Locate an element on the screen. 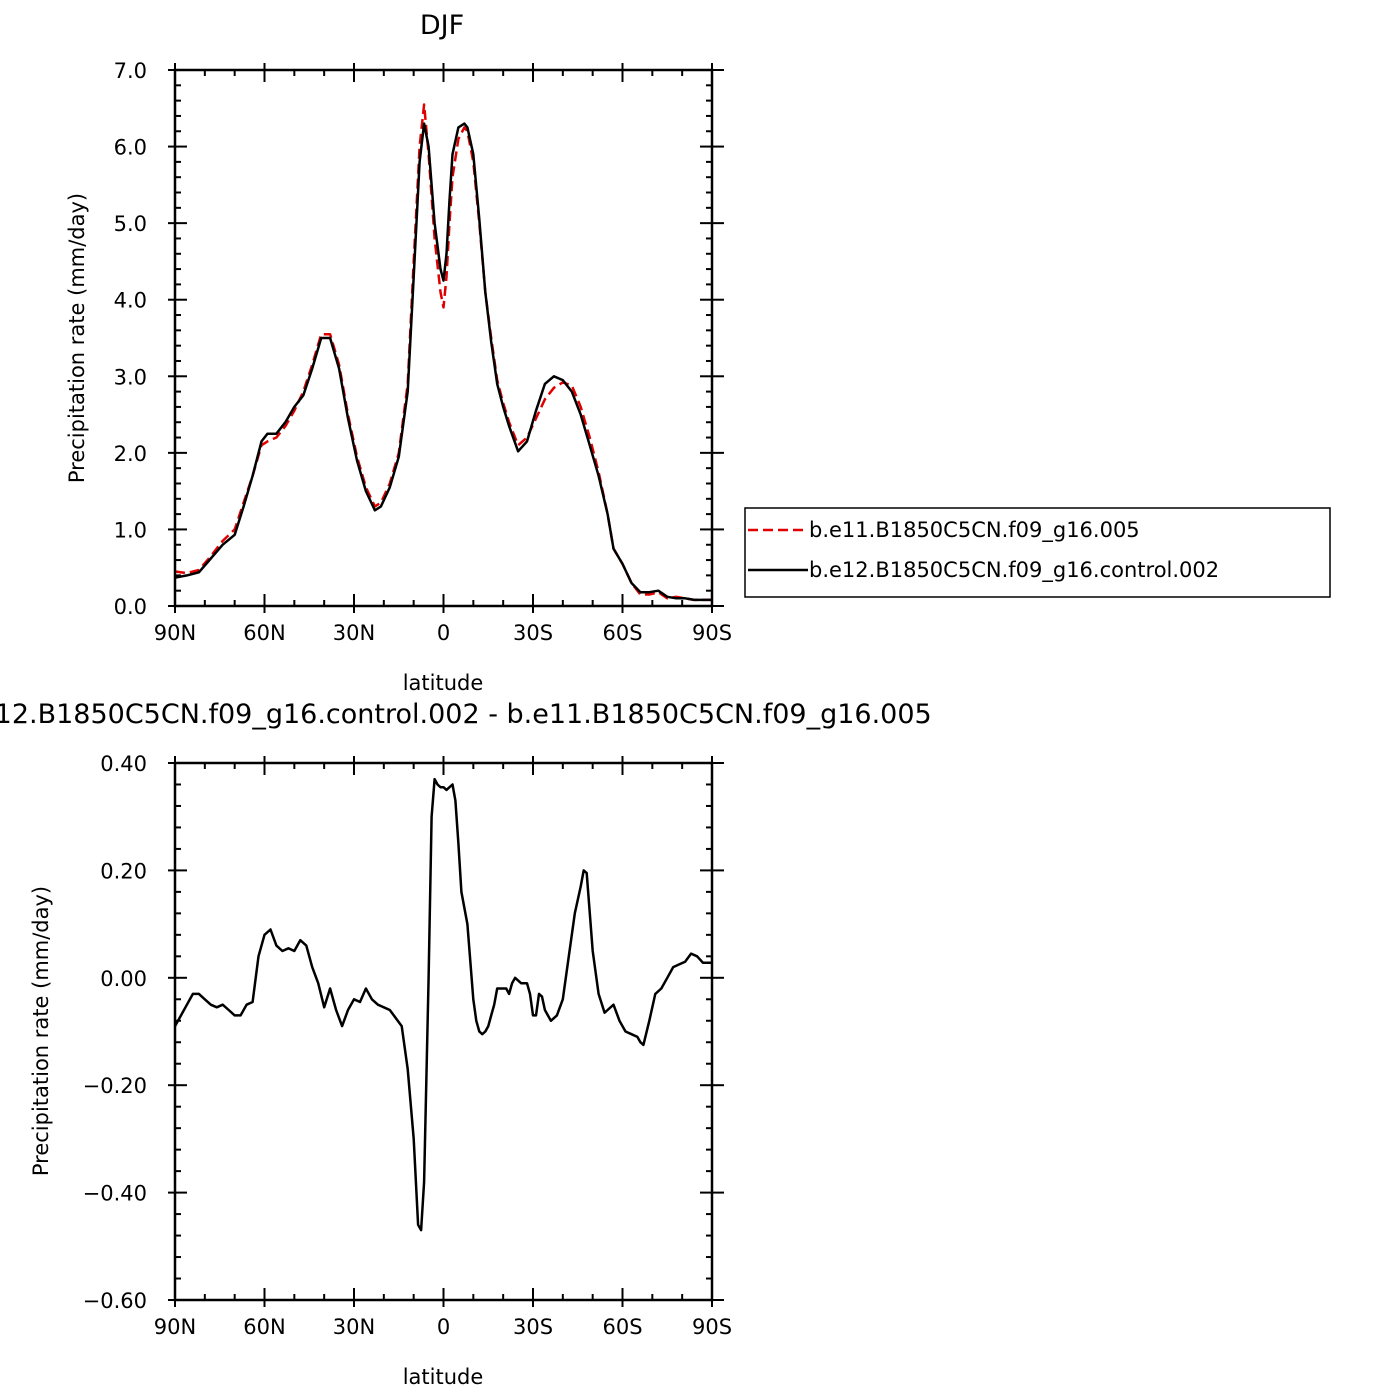  y-tick-label: 4.0 is located at coordinates (130, 301).